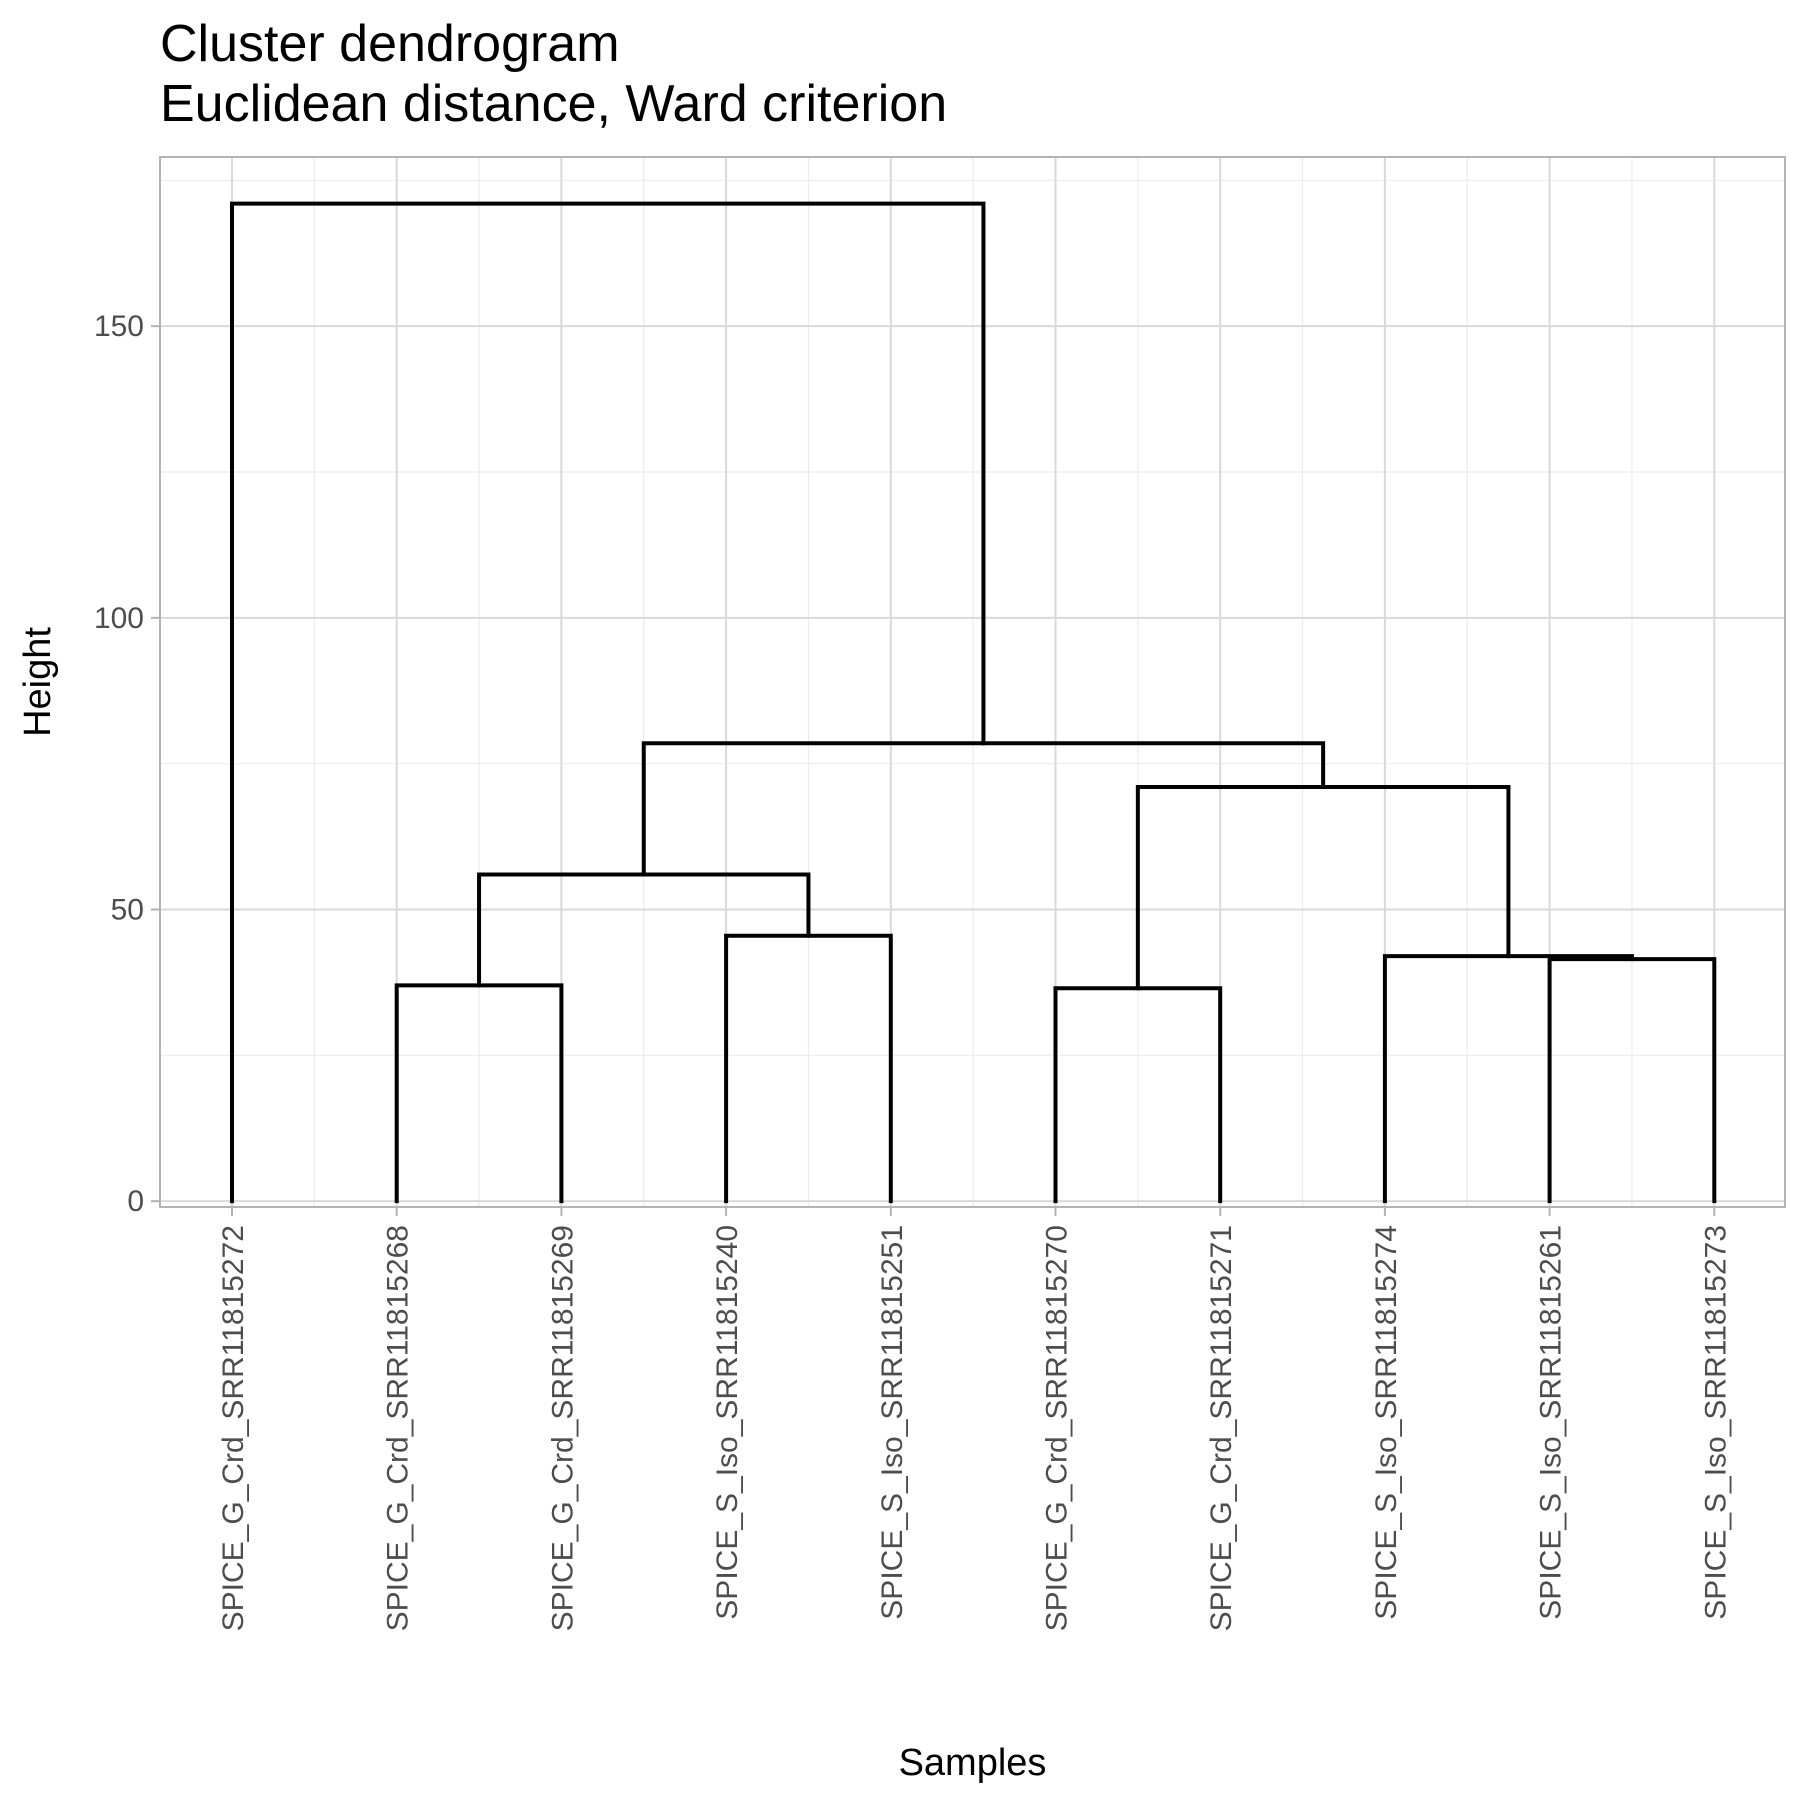  Describe the element at coordinates (892, 1422) in the screenshot. I see `x-tick-label: SPICE_S_Iso_SRR11815251` at that location.